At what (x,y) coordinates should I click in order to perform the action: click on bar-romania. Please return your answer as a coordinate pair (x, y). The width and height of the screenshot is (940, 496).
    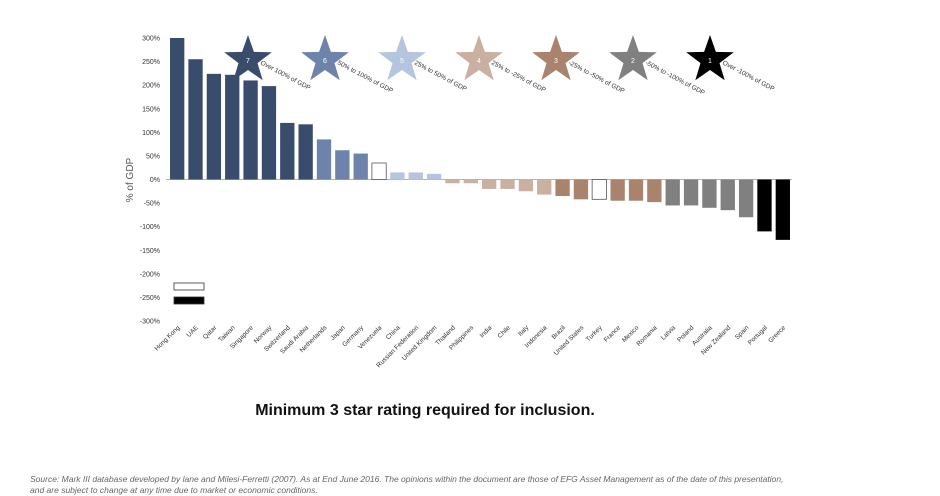
    Looking at the image, I should click on (654, 191).